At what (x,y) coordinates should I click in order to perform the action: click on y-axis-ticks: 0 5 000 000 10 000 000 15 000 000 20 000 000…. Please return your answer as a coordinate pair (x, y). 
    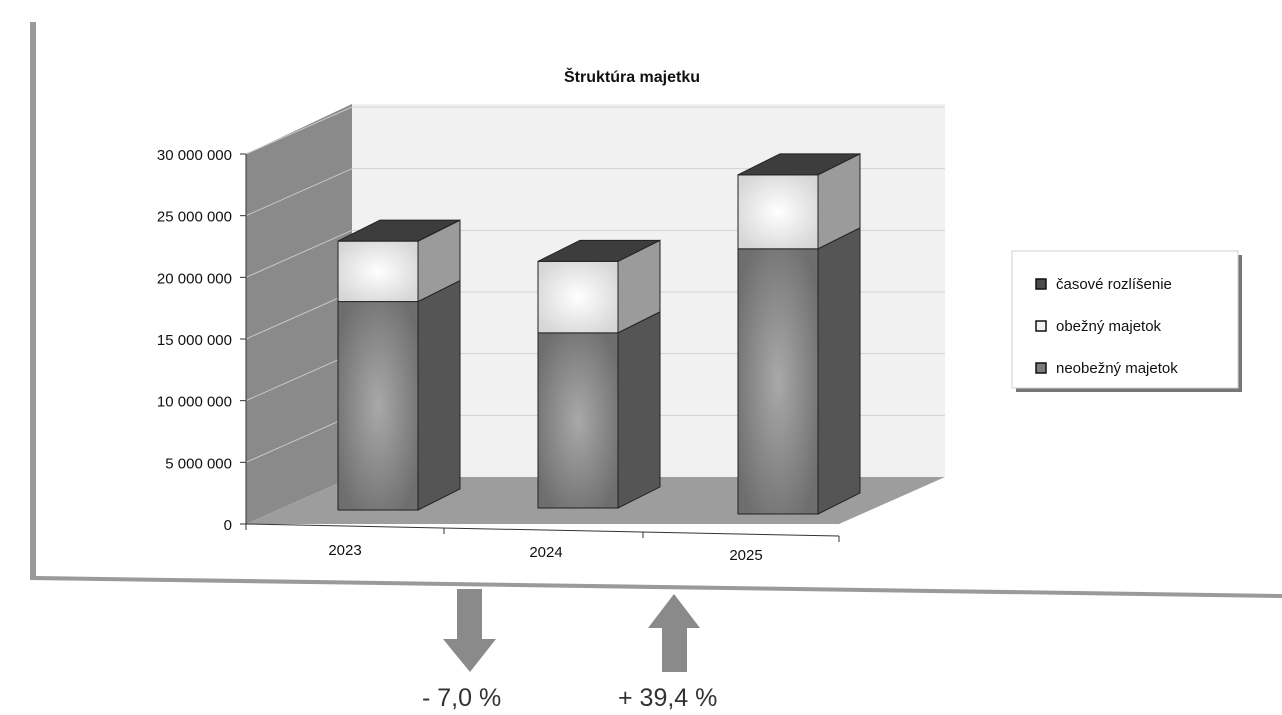
    Looking at the image, I should click on (201, 340).